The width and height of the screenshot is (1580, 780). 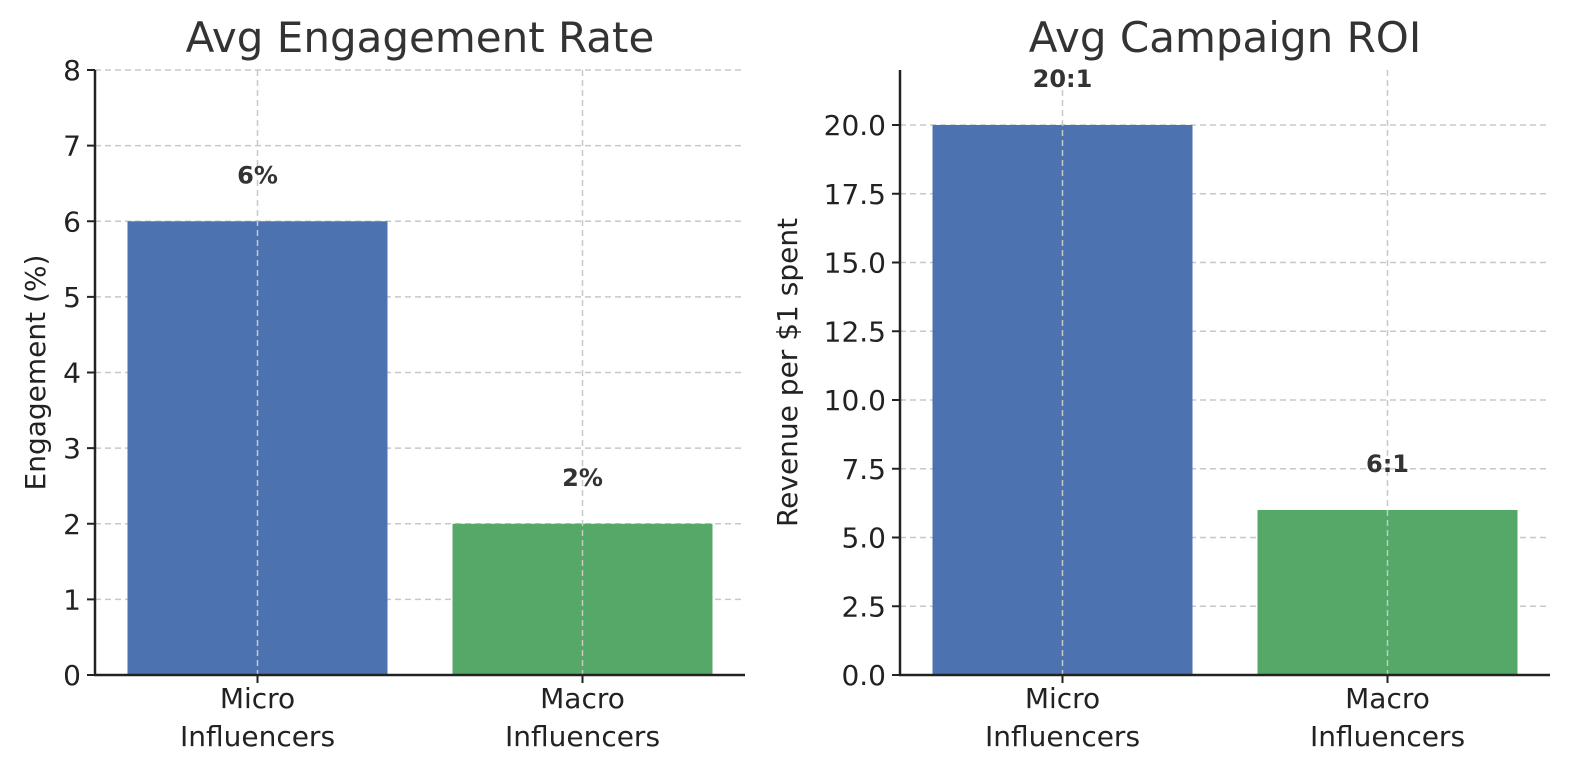 What do you see at coordinates (257, 175) in the screenshot?
I see `data-label-1: 6%` at bounding box center [257, 175].